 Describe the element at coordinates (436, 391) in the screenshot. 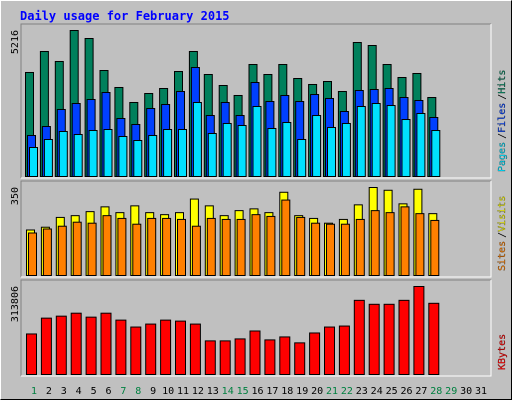

I see `x-tick-label: 28` at that location.